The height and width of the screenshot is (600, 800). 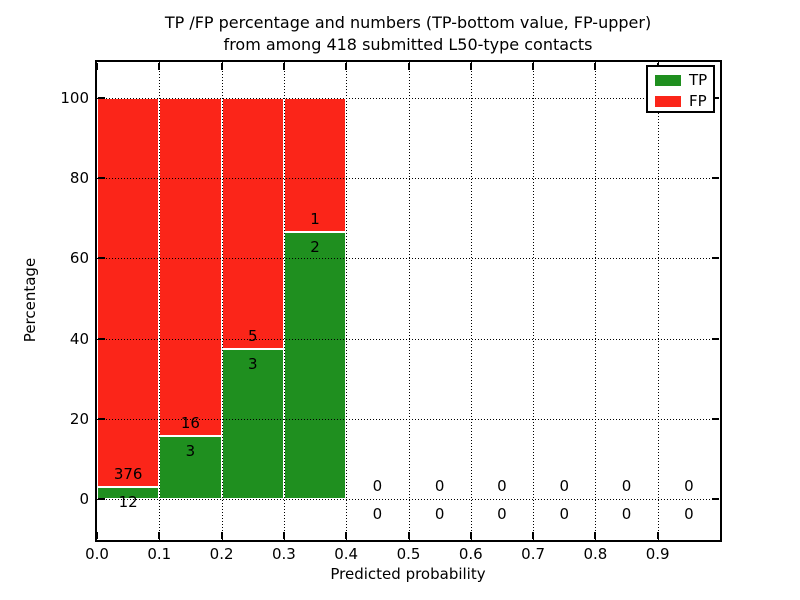 What do you see at coordinates (684, 80) in the screenshot?
I see `legend-row-tp: TP` at bounding box center [684, 80].